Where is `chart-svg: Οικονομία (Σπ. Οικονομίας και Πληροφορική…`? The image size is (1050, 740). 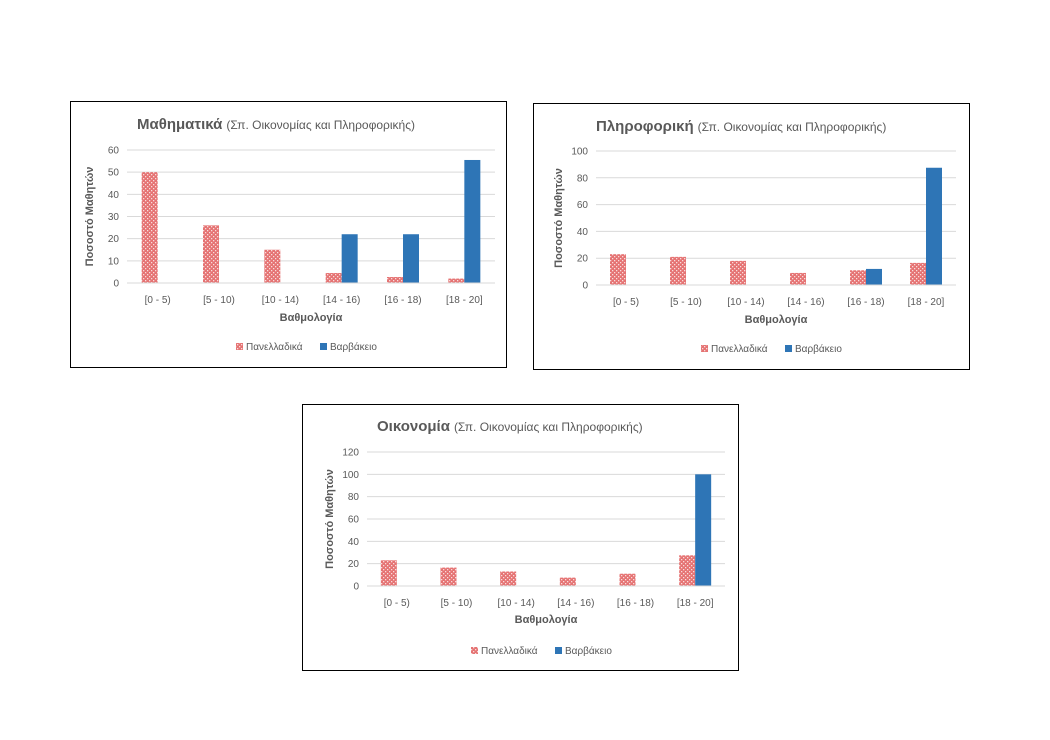
chart-svg: Οικονομία (Σπ. Οικονομίας και Πληροφορική… is located at coordinates (524, 537).